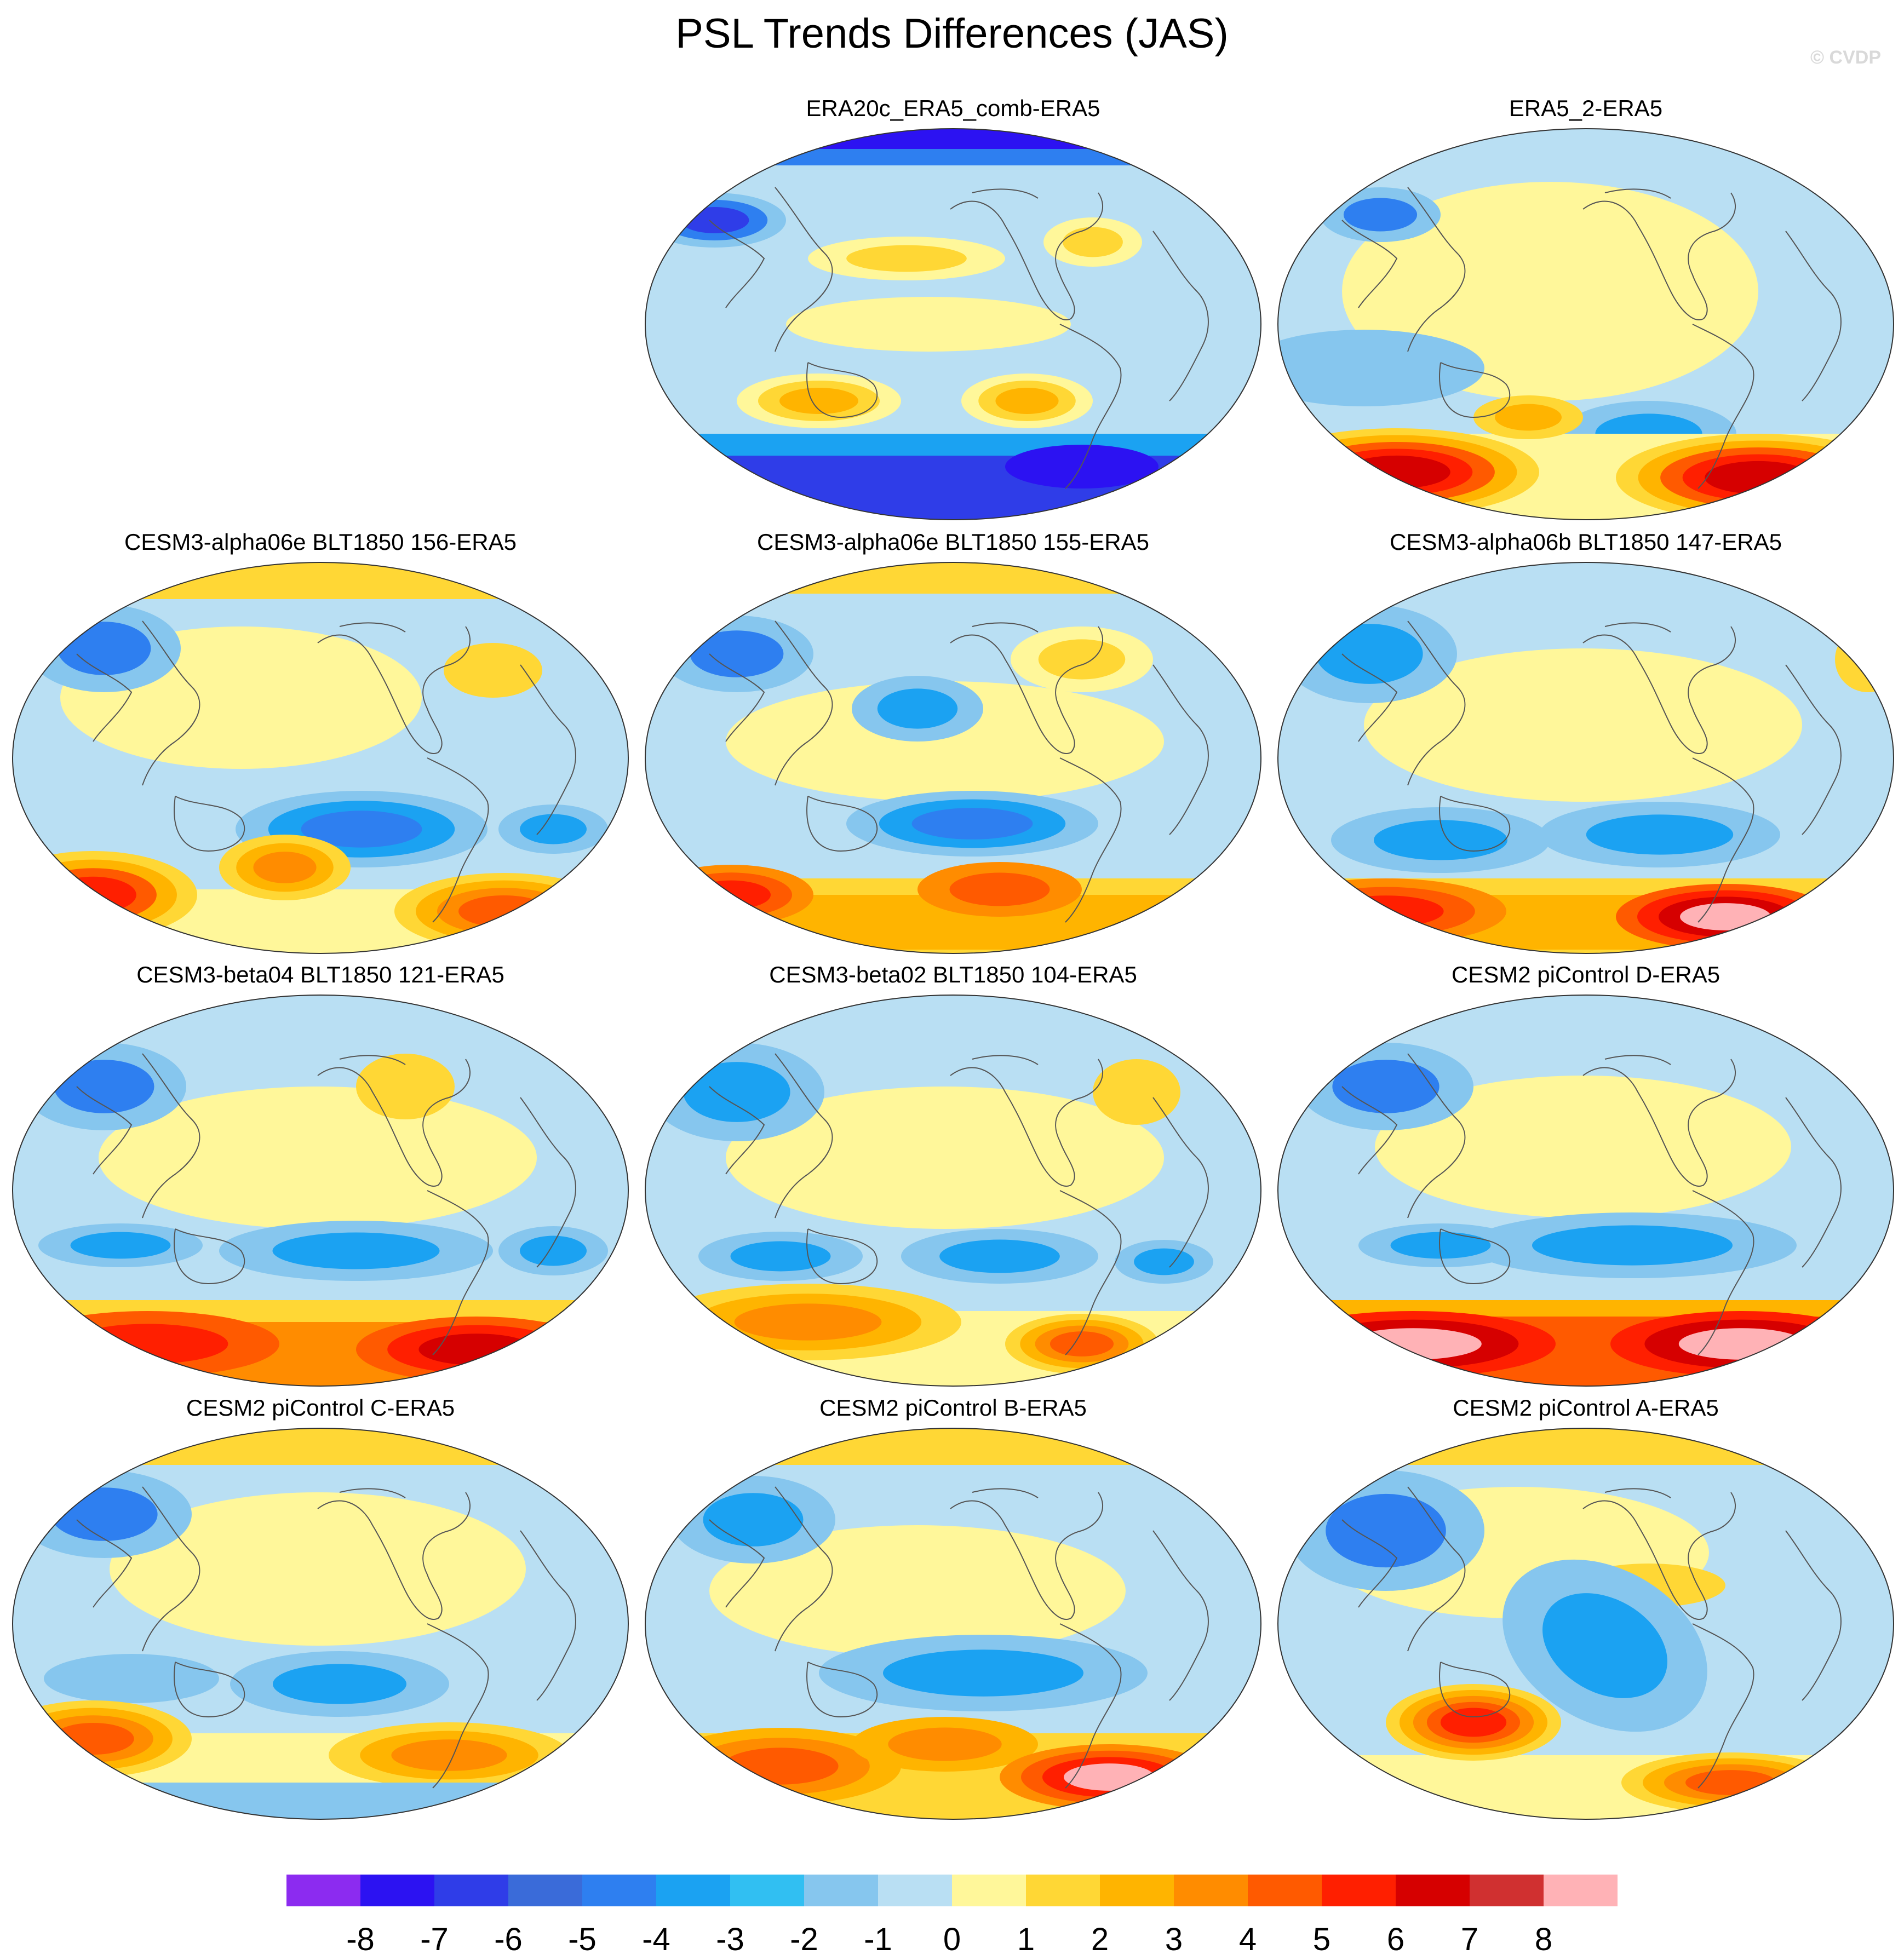  Describe the element at coordinates (953, 542) in the screenshot. I see `panel-title: CESM3-alpha06e BLT1850 155-ERA5` at that location.